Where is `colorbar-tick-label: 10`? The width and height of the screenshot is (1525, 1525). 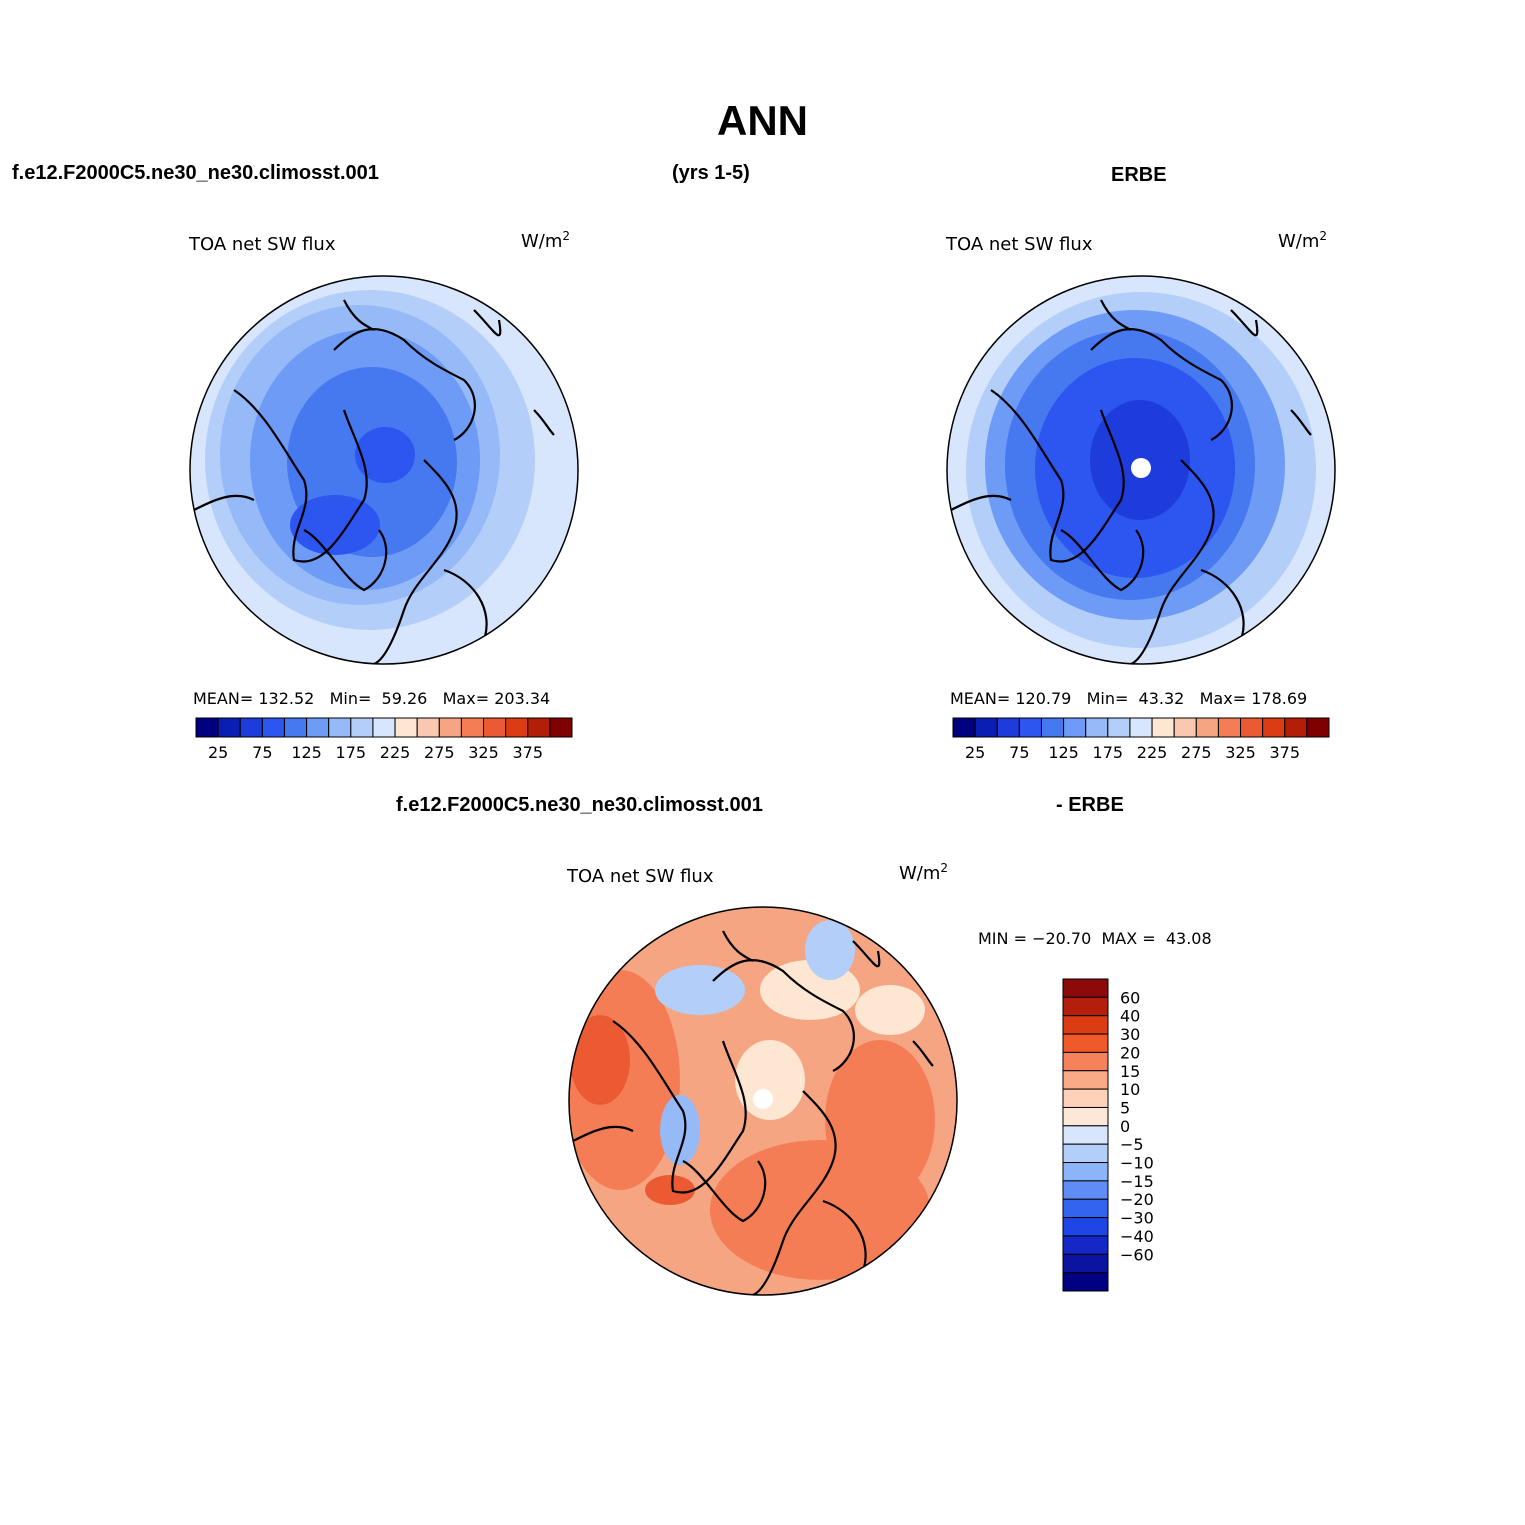
colorbar-tick-label: 10 is located at coordinates (1130, 1089).